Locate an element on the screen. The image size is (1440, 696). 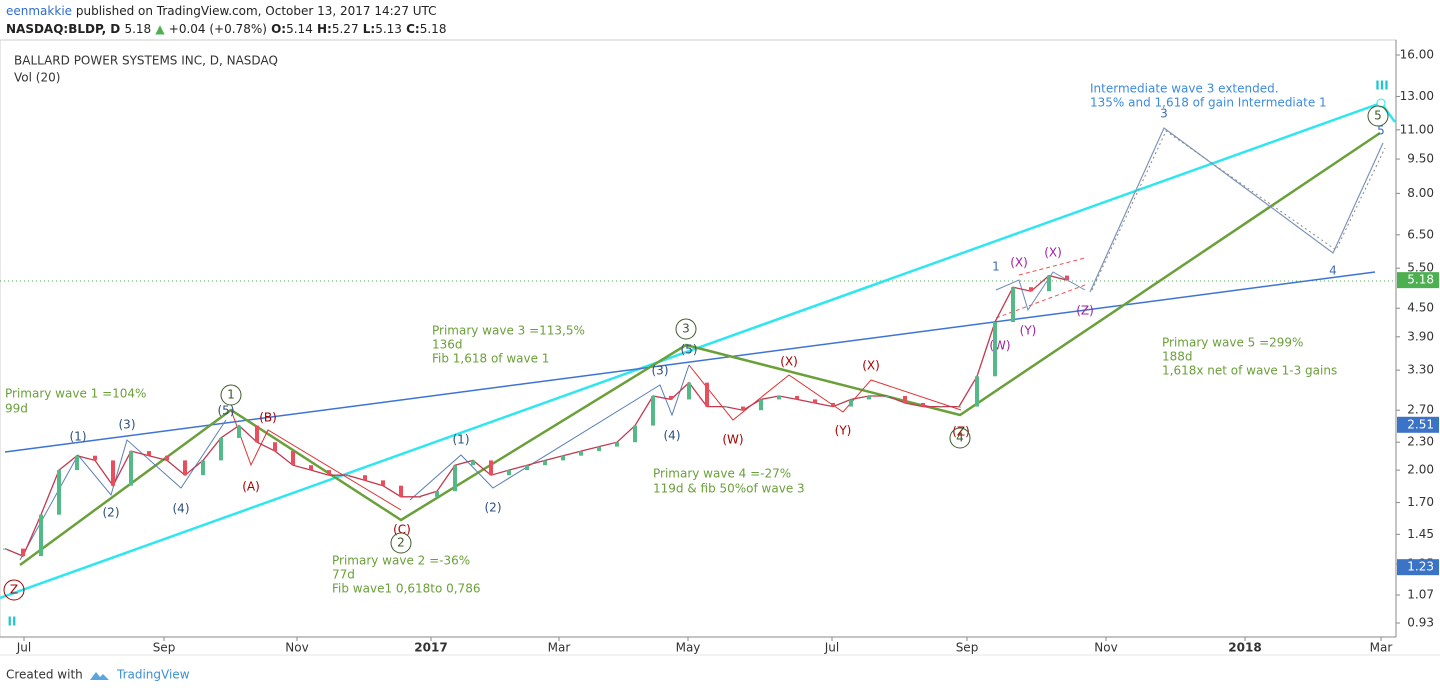
time-label: Mar is located at coordinates (559, 648).